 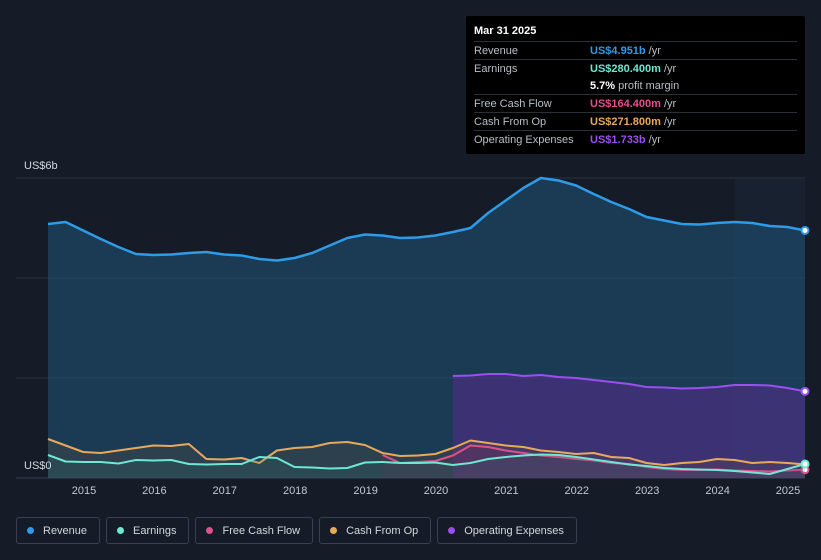 I want to click on tooltip-label: Revenue, so click(x=496, y=50).